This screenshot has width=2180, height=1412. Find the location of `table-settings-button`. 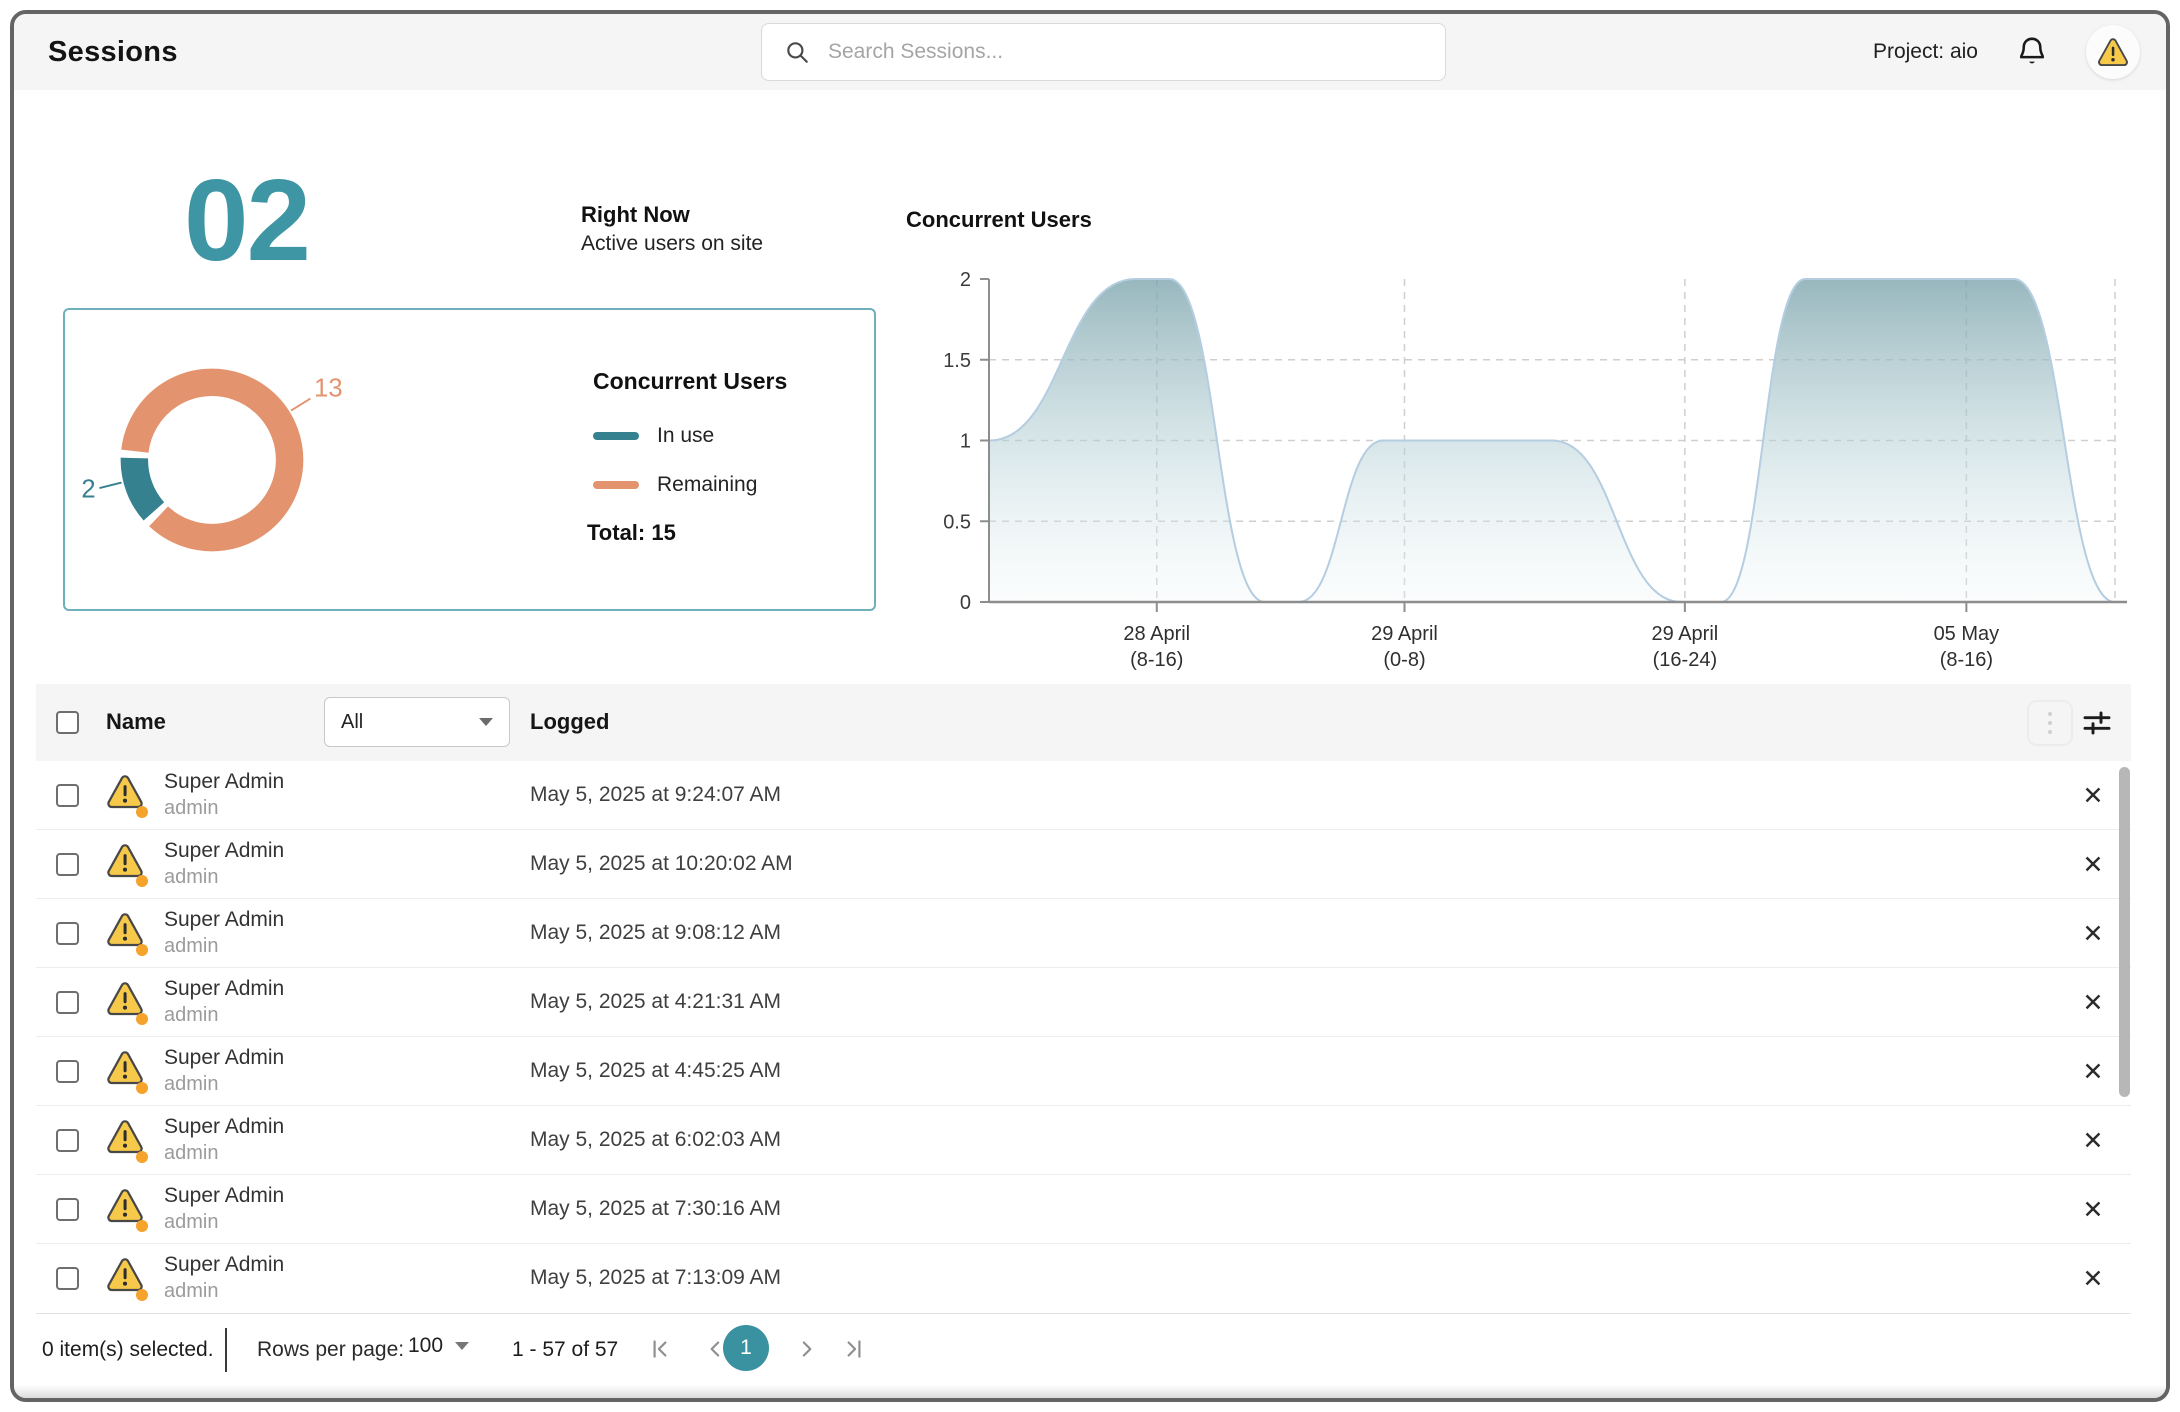

table-settings-button is located at coordinates (2097, 723).